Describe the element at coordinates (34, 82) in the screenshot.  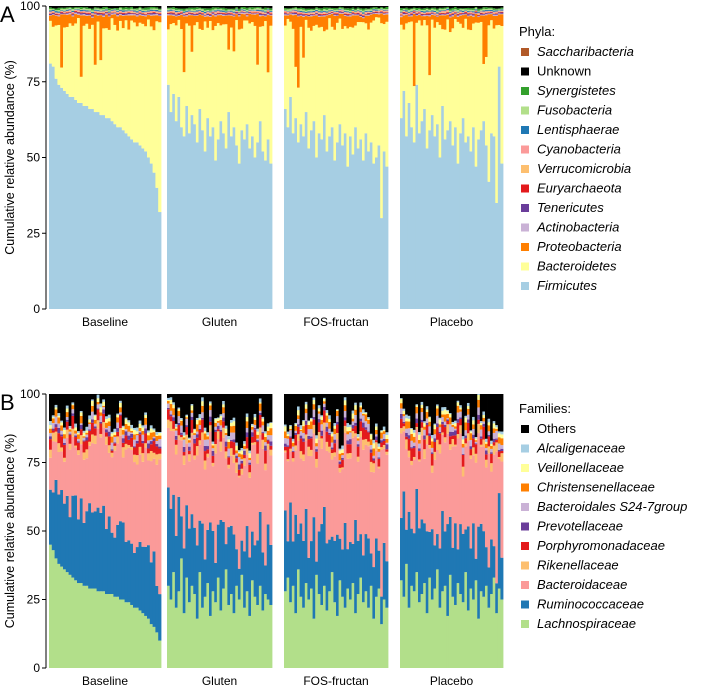
I see `y-tick-label: 75` at that location.